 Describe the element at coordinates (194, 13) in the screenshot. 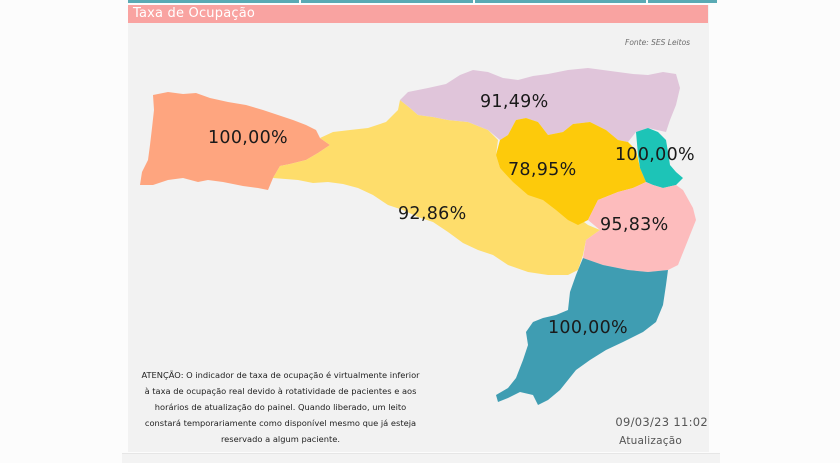

I see `panel-title: Taxa de Ocupação` at that location.